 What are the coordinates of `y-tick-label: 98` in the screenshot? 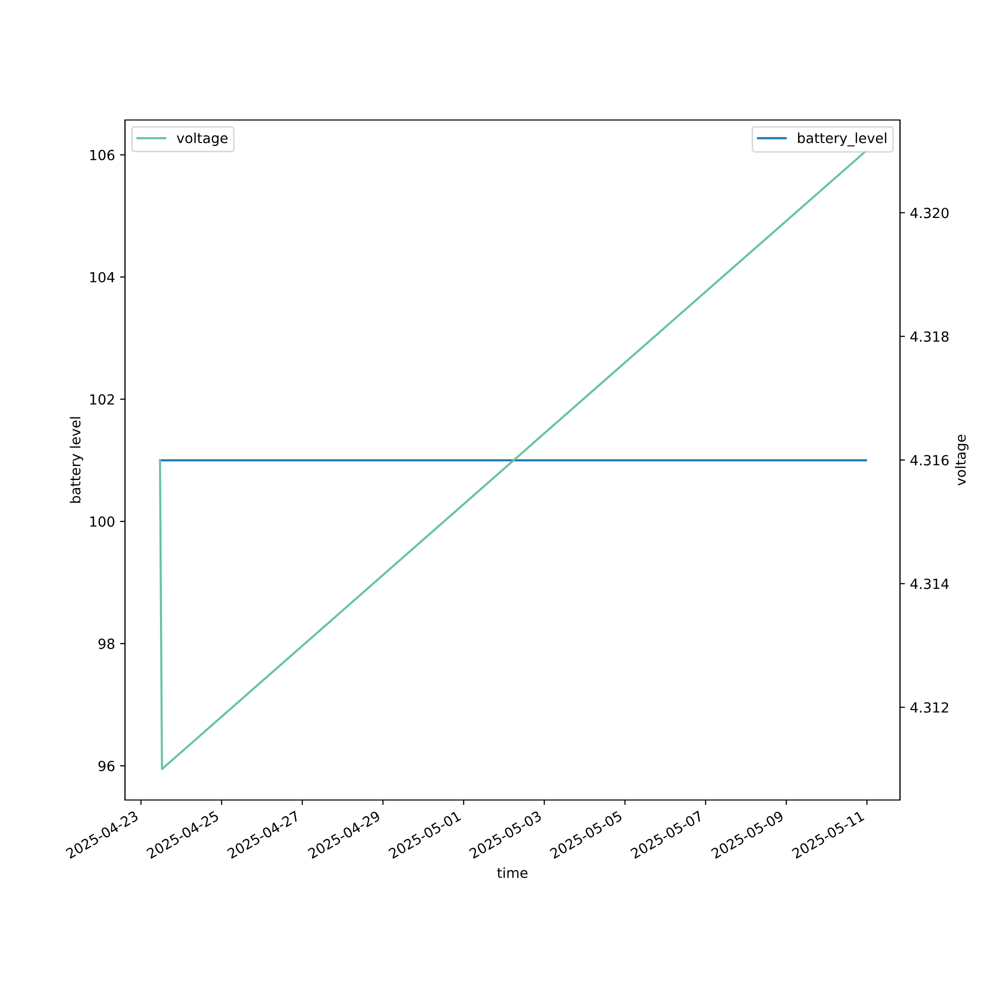 It's located at (106, 644).